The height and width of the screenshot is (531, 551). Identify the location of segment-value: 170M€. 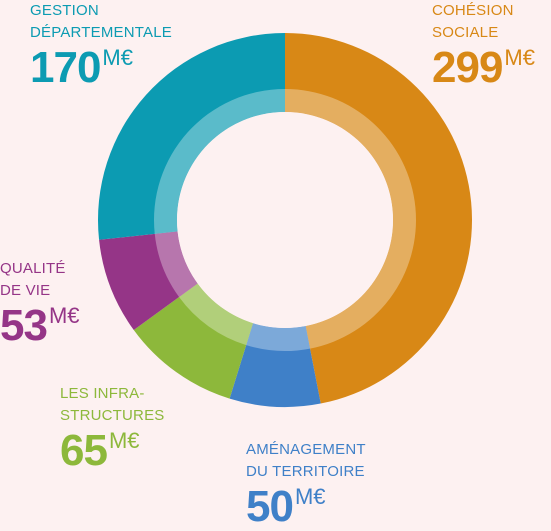
(81, 67).